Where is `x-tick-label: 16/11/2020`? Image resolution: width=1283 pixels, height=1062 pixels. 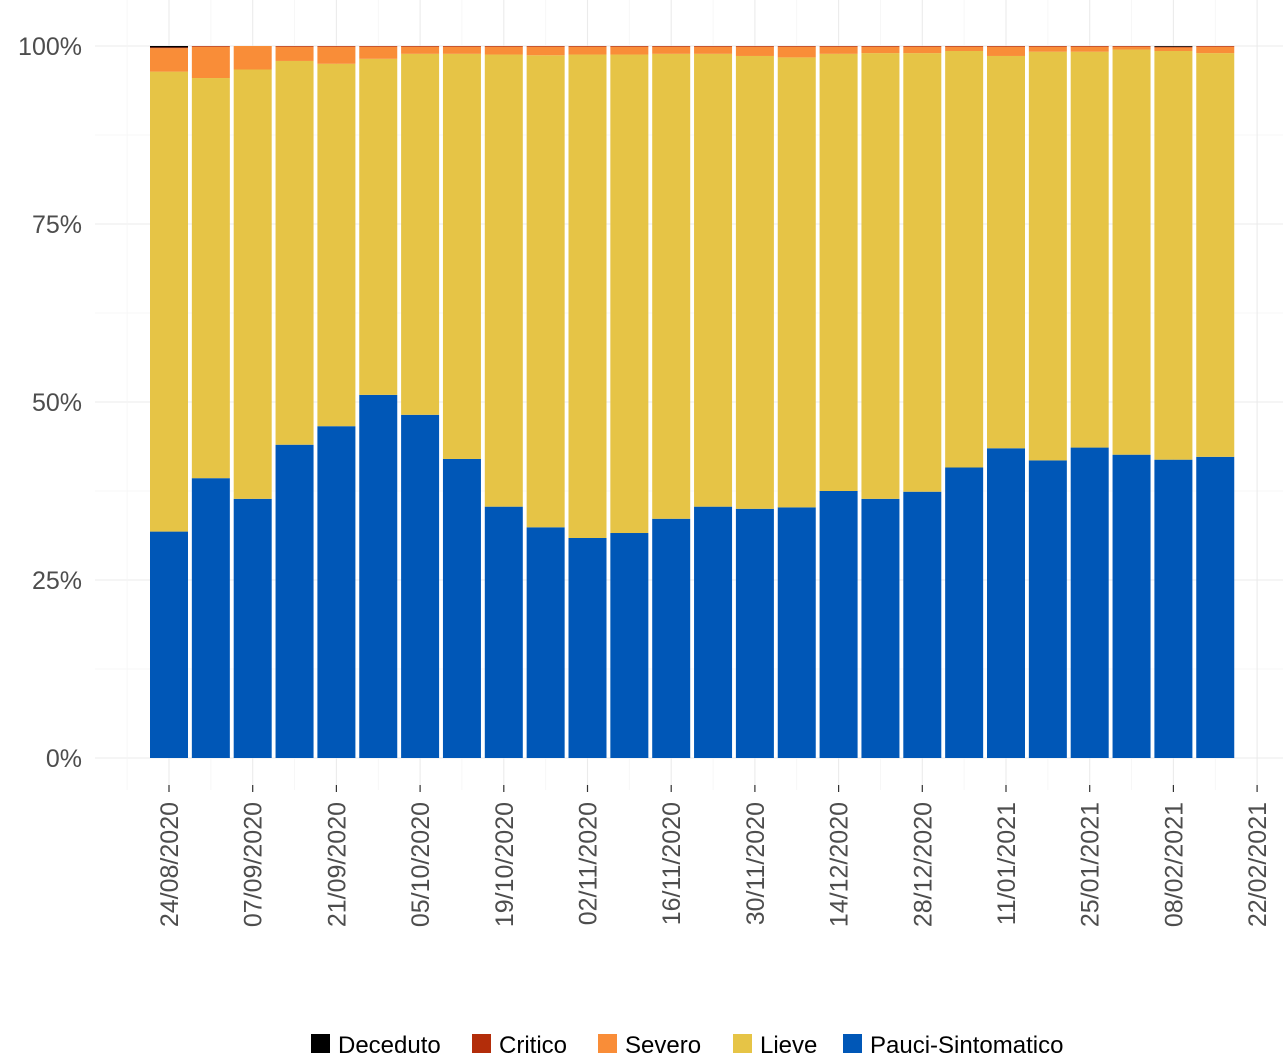 x-tick-label: 16/11/2020 is located at coordinates (672, 863).